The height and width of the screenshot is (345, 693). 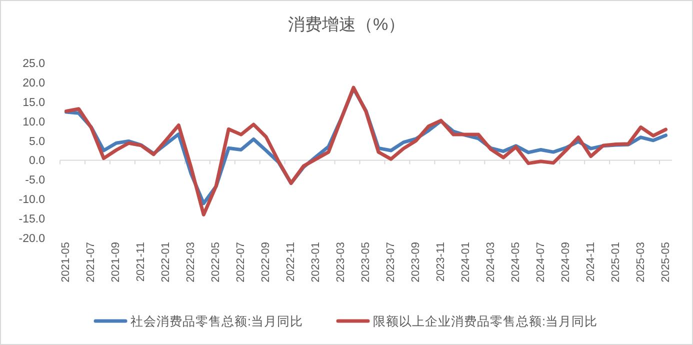 What do you see at coordinates (191, 262) in the screenshot?
I see `x-tick-label: 2022-03` at bounding box center [191, 262].